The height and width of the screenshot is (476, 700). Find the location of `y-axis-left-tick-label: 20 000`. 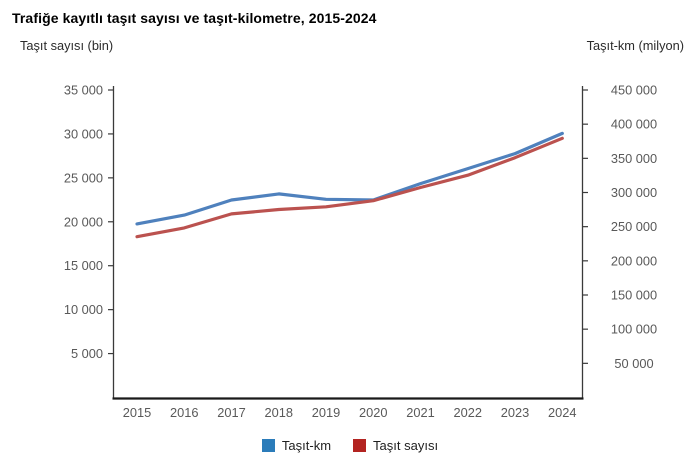

y-axis-left-tick-label: 20 000 is located at coordinates (83, 221).